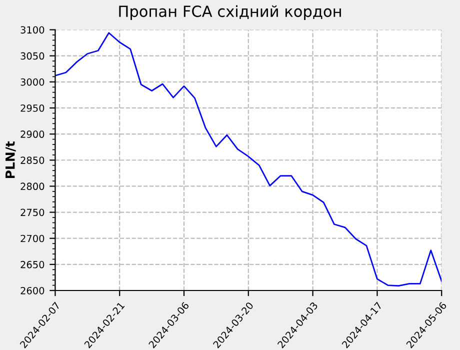  I want to click on y-tick-label: 3100, so click(32, 30).